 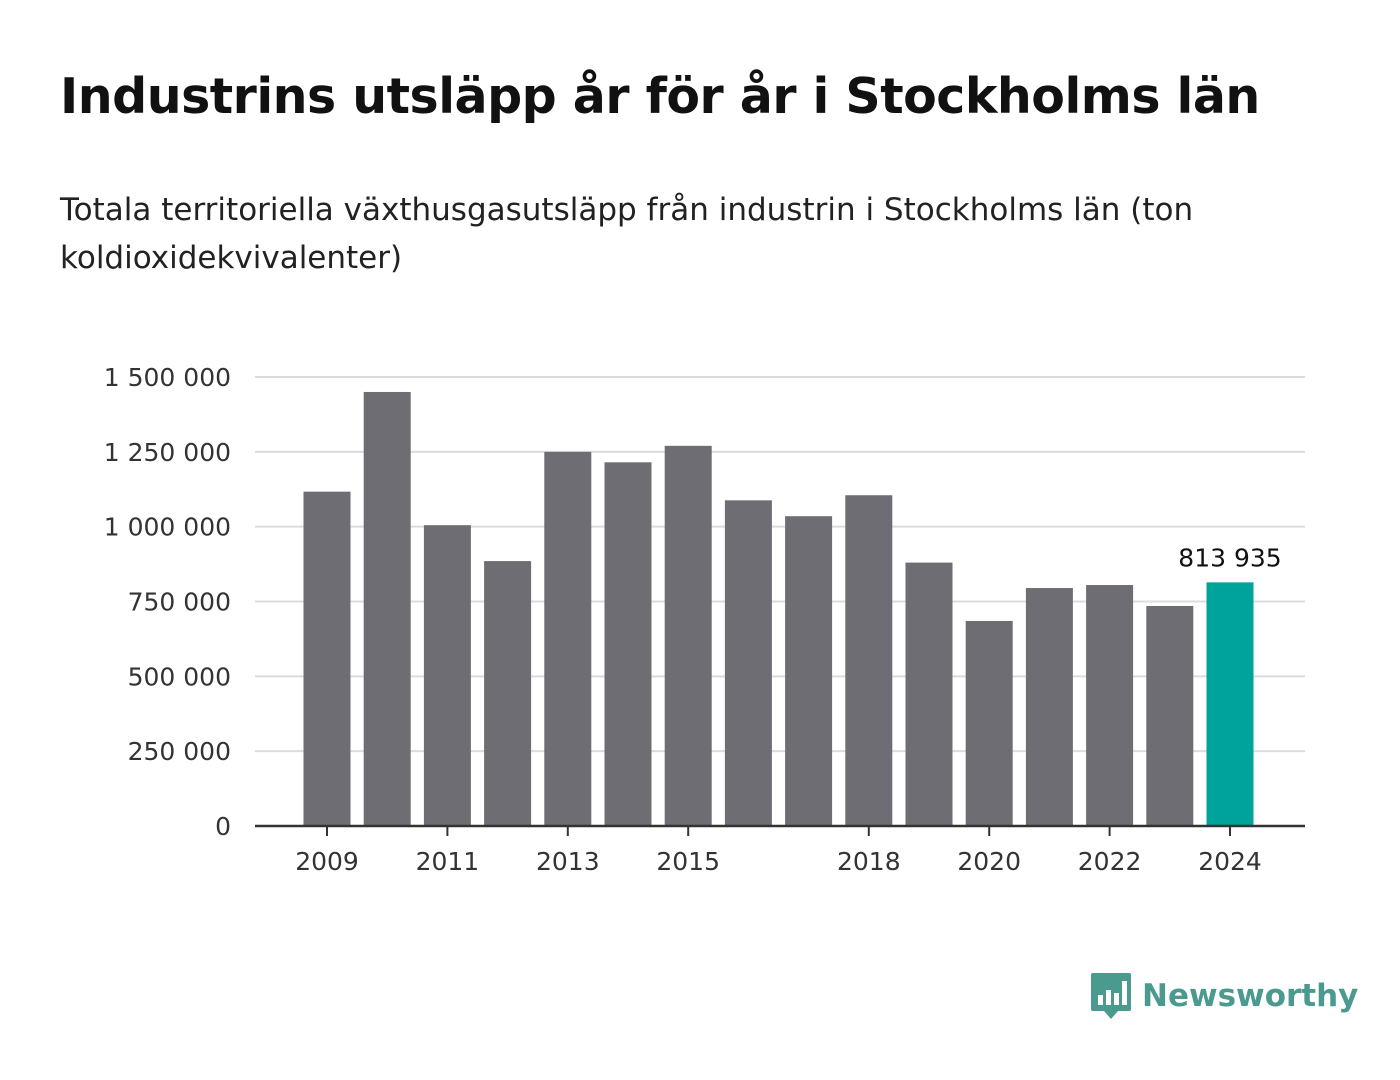 I want to click on bar-2013, so click(x=568, y=638).